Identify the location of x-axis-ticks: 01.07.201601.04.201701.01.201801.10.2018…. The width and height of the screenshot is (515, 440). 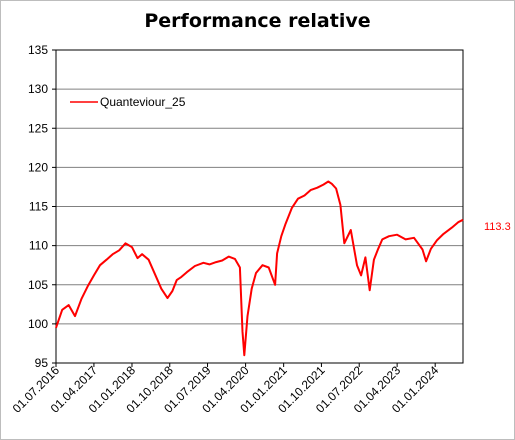
(226, 389).